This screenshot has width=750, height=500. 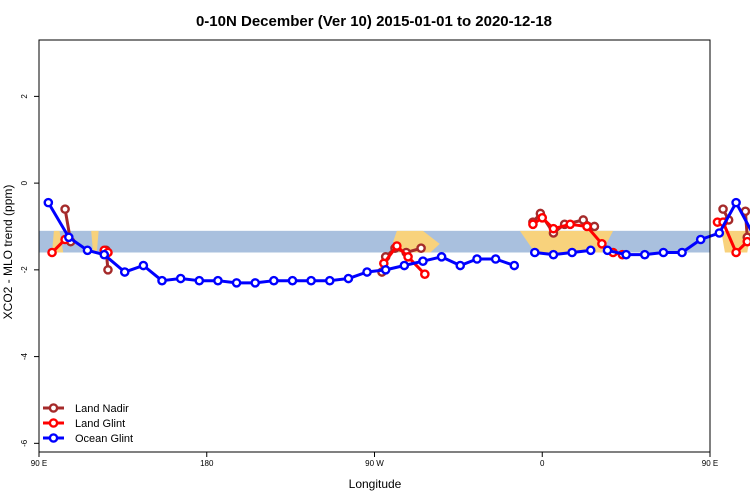 I want to click on legend-label-1: Land Glint, so click(x=100, y=424).